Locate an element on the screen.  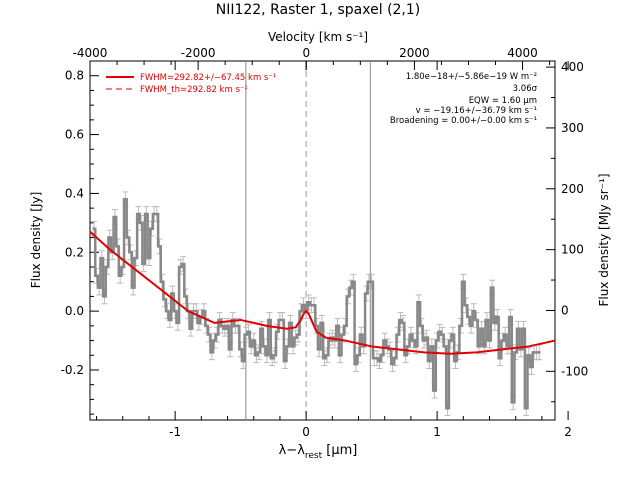
x-tick-label-1: 0 is located at coordinates (306, 432).